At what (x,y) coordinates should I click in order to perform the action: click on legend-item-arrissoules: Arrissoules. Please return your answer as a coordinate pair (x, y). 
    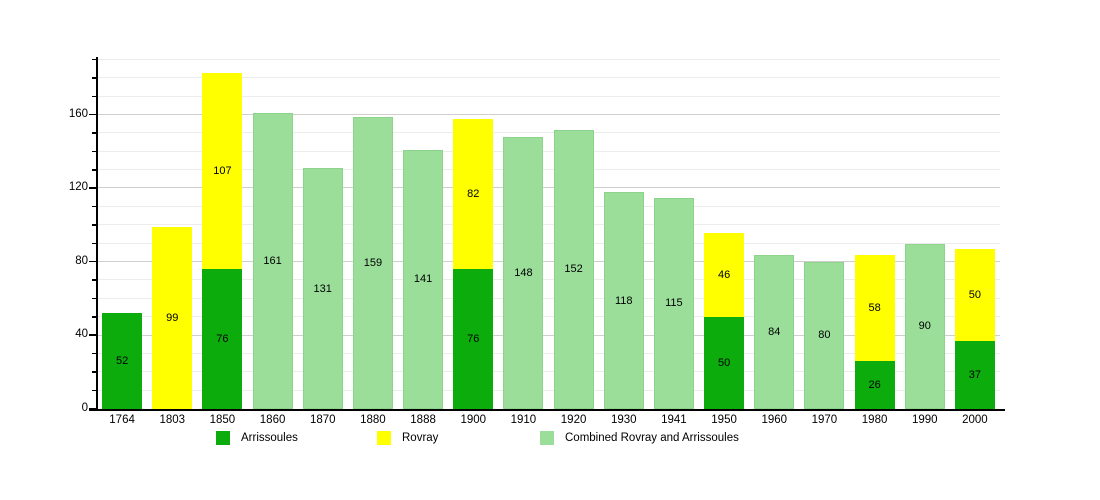
    Looking at the image, I should click on (257, 438).